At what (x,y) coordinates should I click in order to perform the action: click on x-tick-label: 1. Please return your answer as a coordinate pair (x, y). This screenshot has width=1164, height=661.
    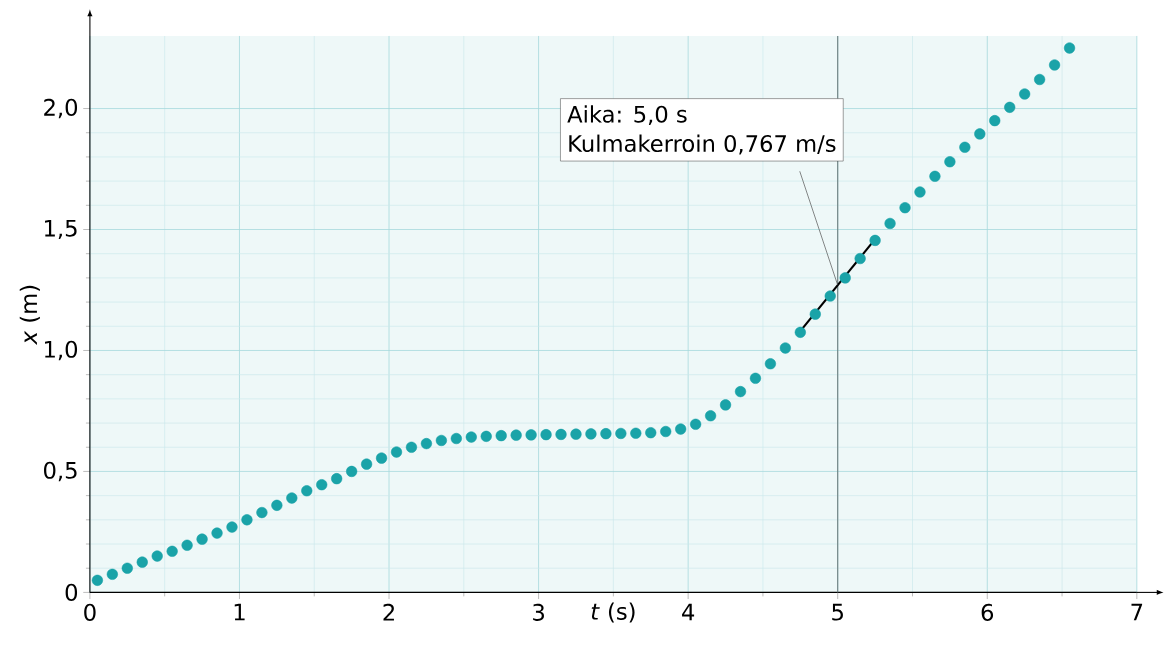
    Looking at the image, I should click on (239, 612).